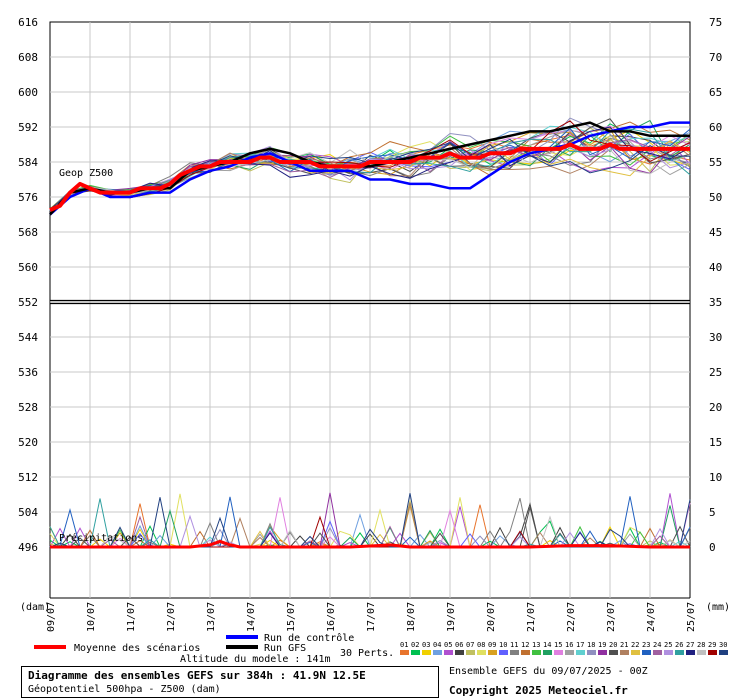 This screenshot has width=740, height=700. I want to click on legend-pert-number: 20, so click(613, 645).